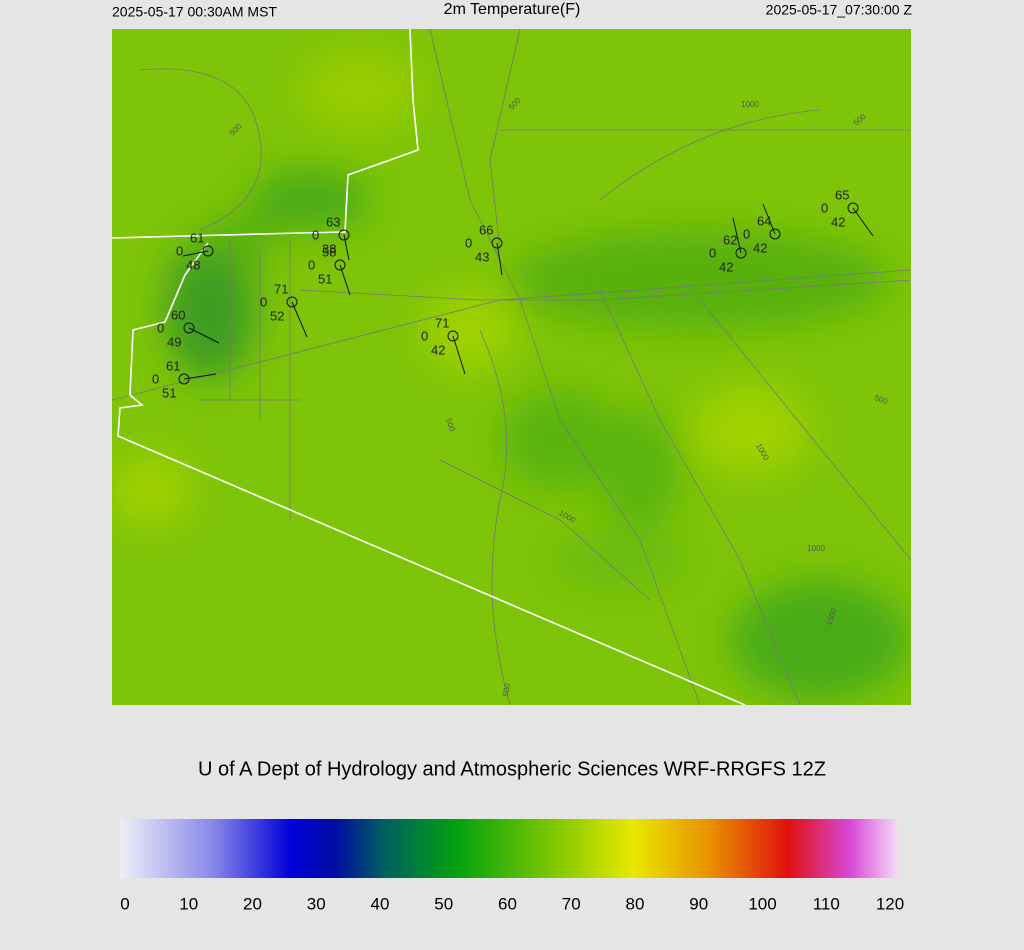 The image size is (1024, 950). Describe the element at coordinates (277, 315) in the screenshot. I see `dewpoint: 52` at that location.